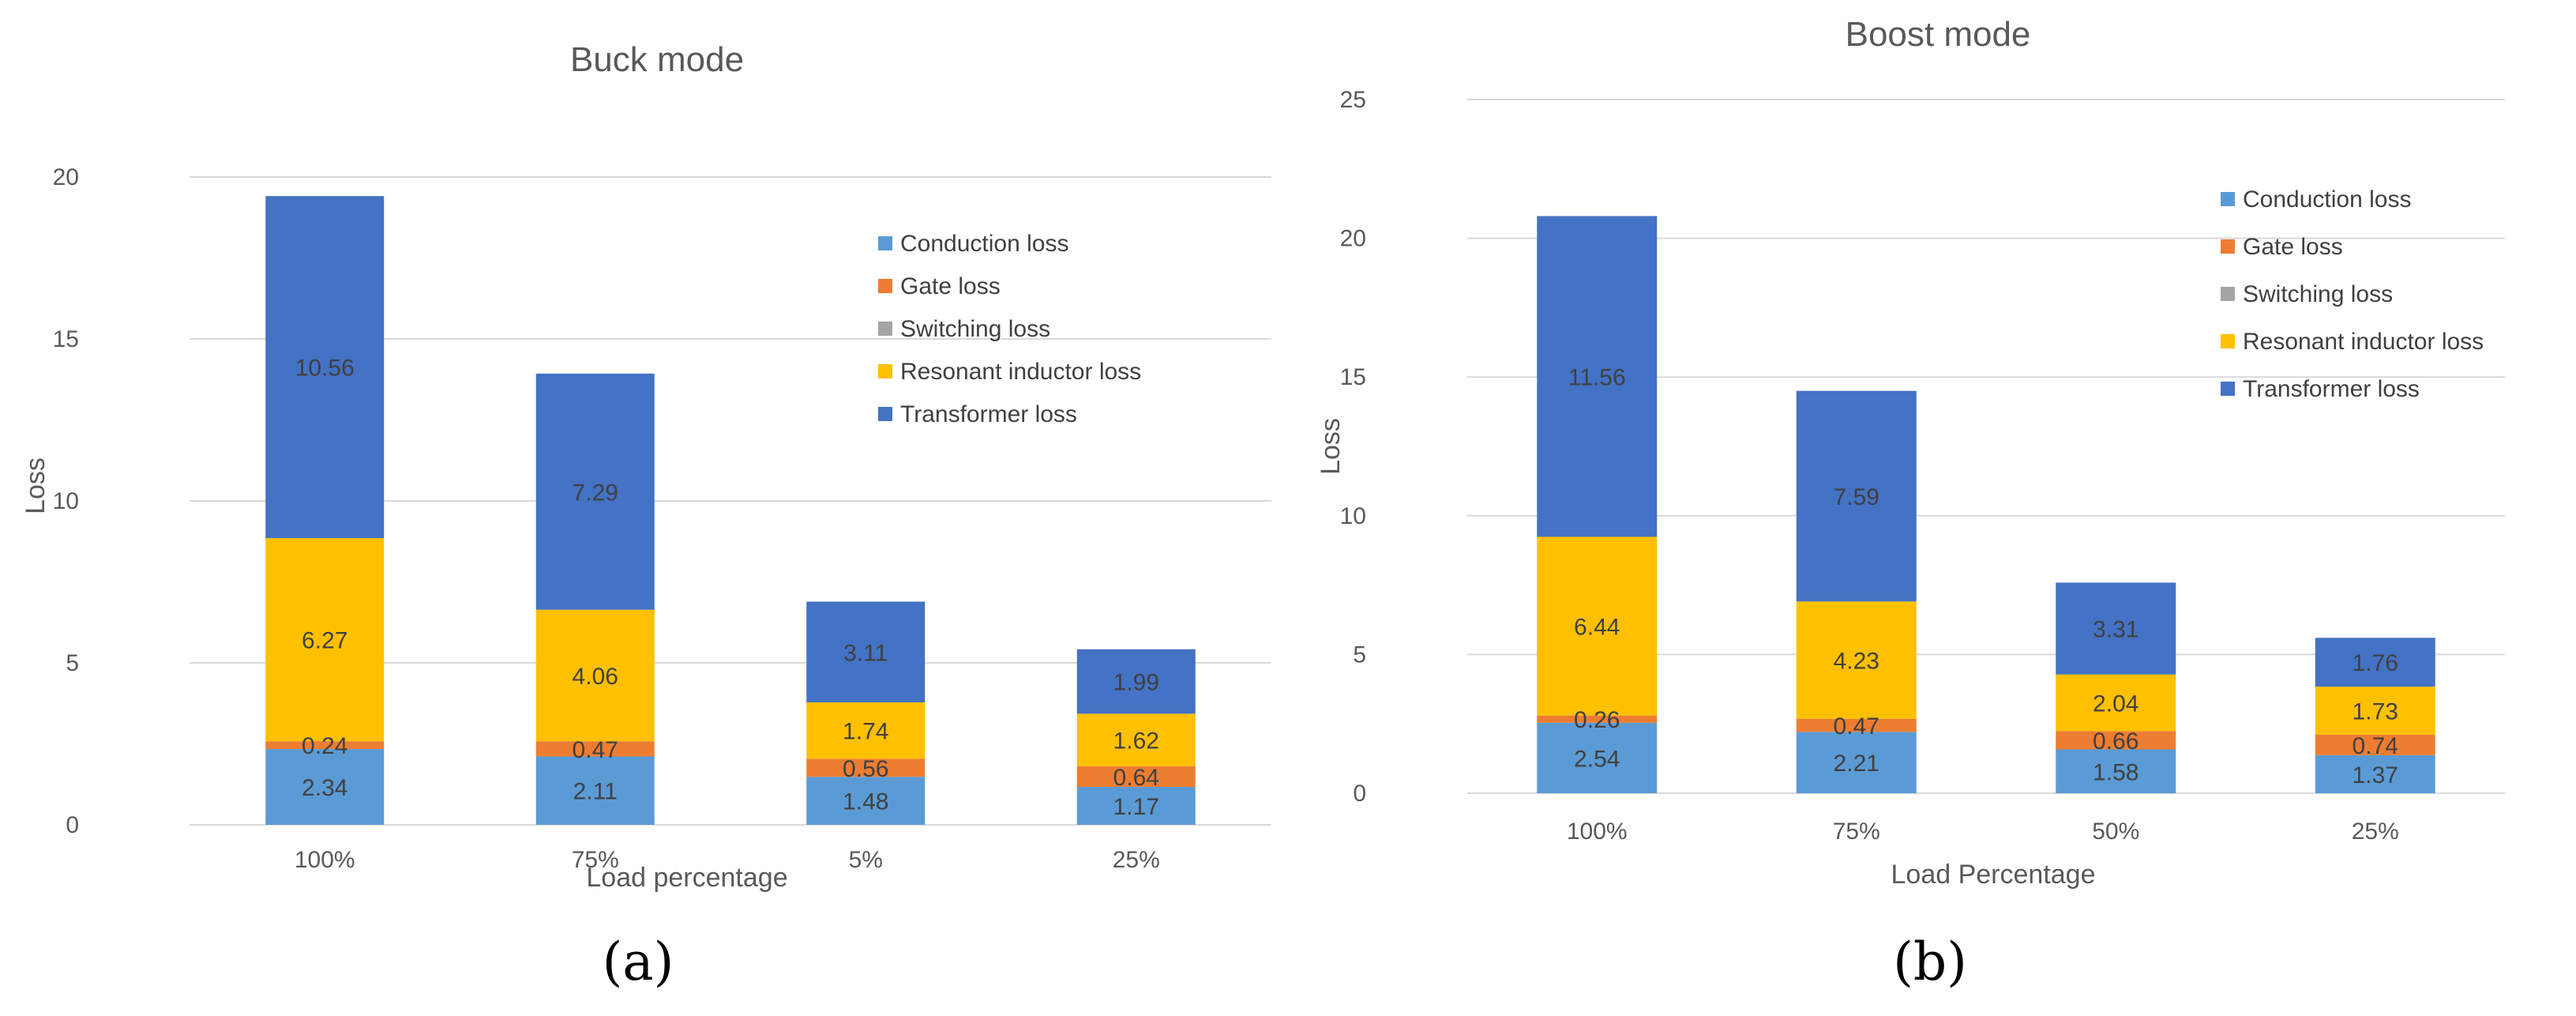 The image size is (2576, 1016). I want to click on data-label: 1.99, so click(1136, 683).